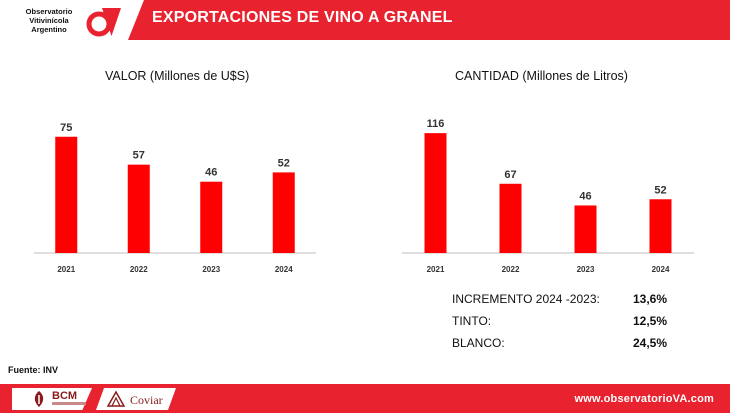  I want to click on cantidad-chart-title: CANTIDAD (Millones de Litros), so click(541, 76).